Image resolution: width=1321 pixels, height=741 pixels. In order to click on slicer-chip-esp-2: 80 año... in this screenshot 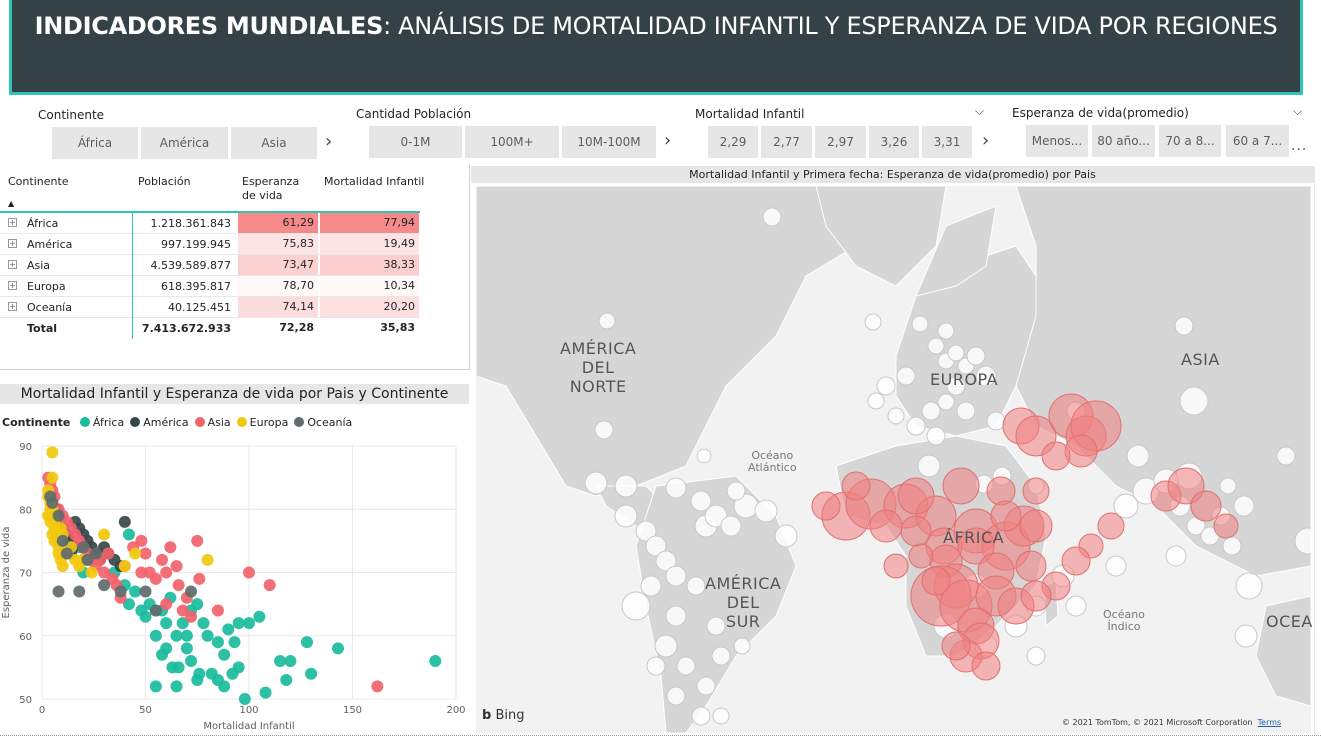, I will do `click(1123, 141)`.